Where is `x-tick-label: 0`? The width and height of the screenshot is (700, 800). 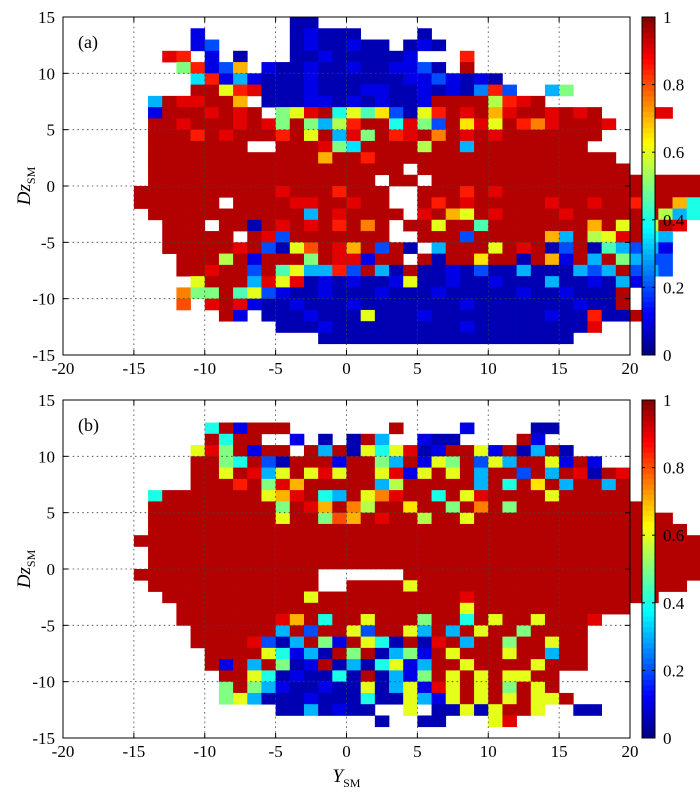
x-tick-label: 0 is located at coordinates (346, 751).